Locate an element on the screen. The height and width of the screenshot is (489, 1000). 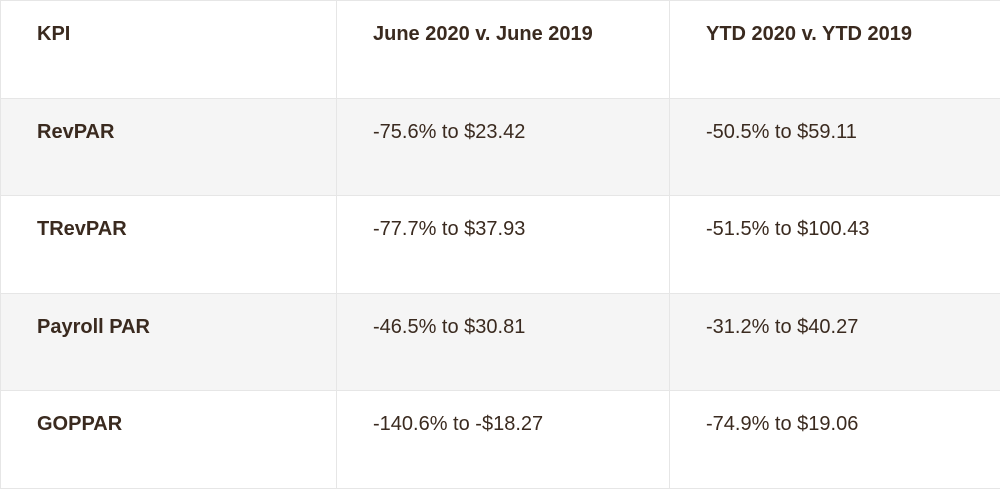
june-value-cell: -75.6% to $23.42 is located at coordinates (503, 147).